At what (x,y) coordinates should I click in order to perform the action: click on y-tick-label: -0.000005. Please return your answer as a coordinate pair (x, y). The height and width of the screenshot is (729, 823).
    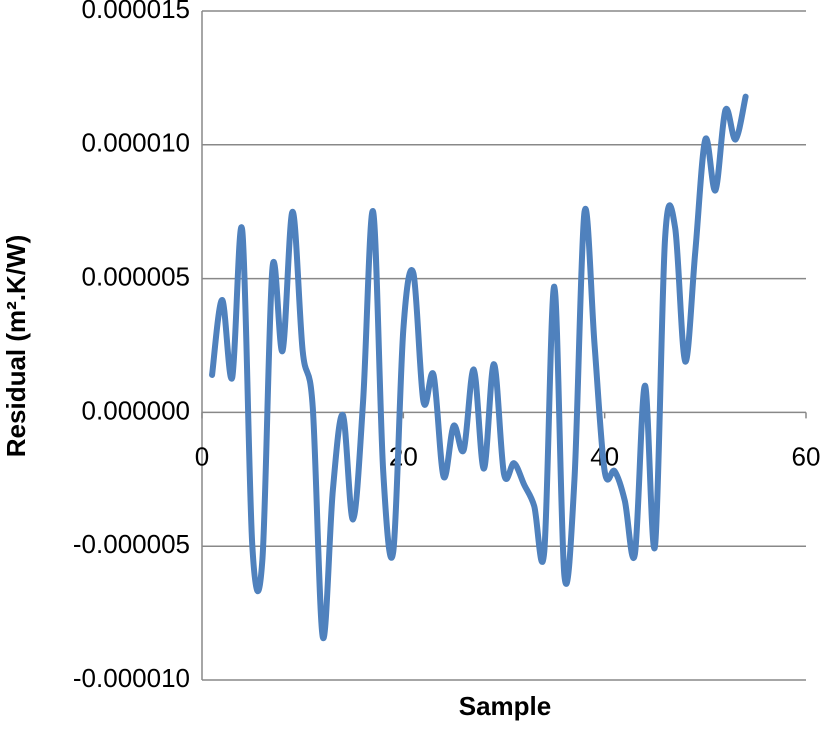
    Looking at the image, I should click on (131, 544).